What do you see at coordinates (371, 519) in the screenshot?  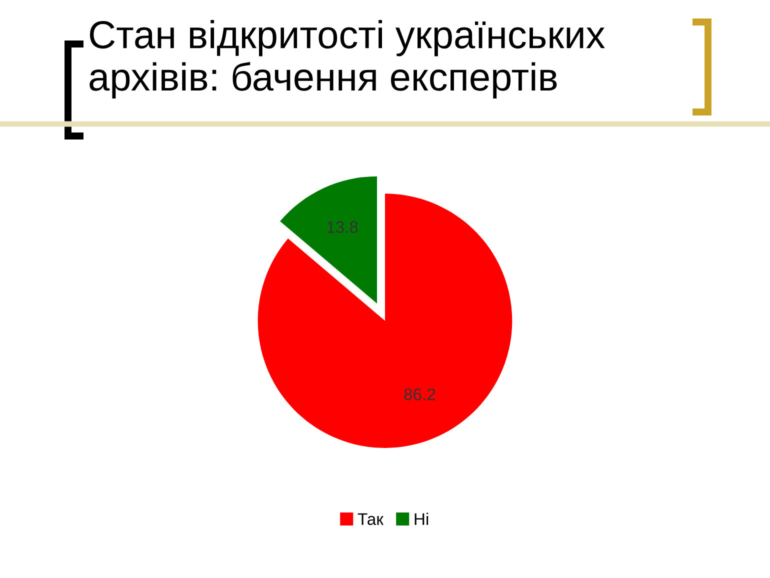 I see `legend-label: Так` at bounding box center [371, 519].